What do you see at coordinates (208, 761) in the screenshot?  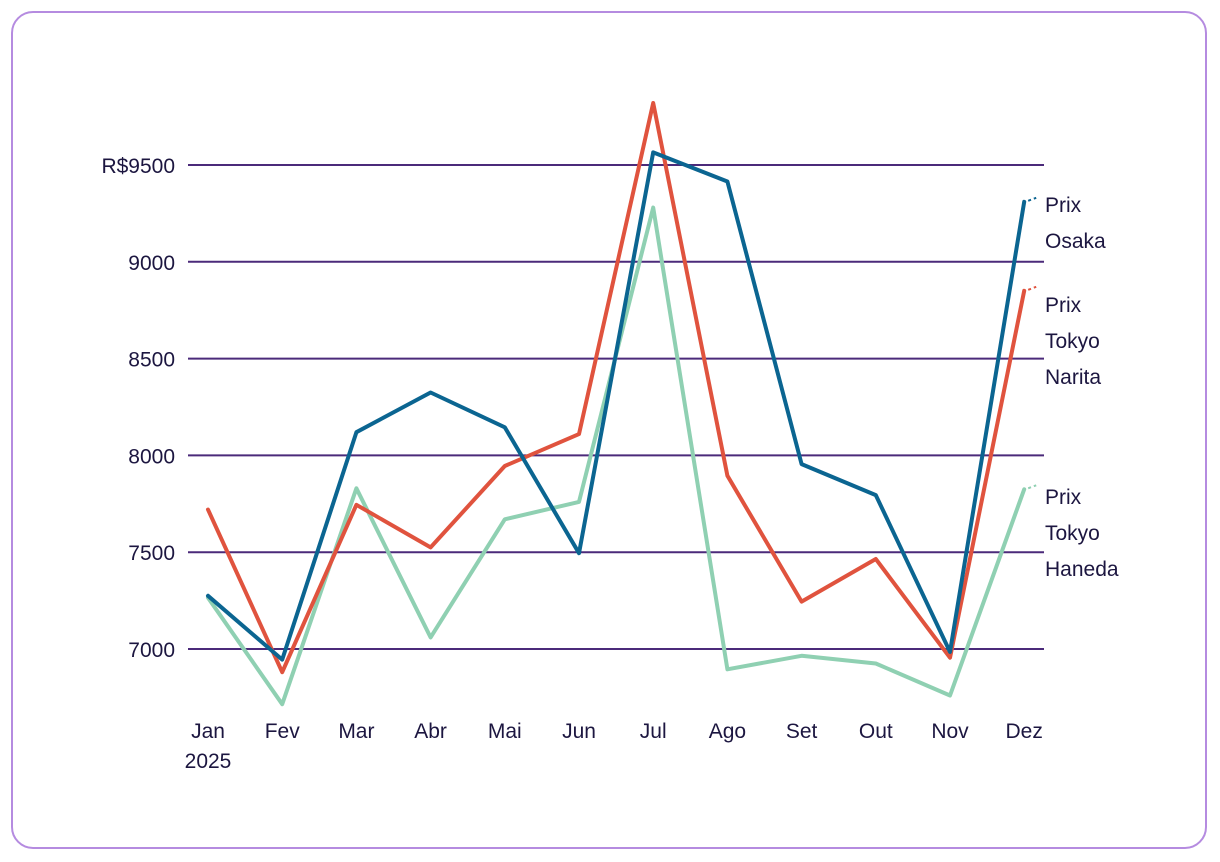 I see `x-tick-sublabel: 2025` at bounding box center [208, 761].